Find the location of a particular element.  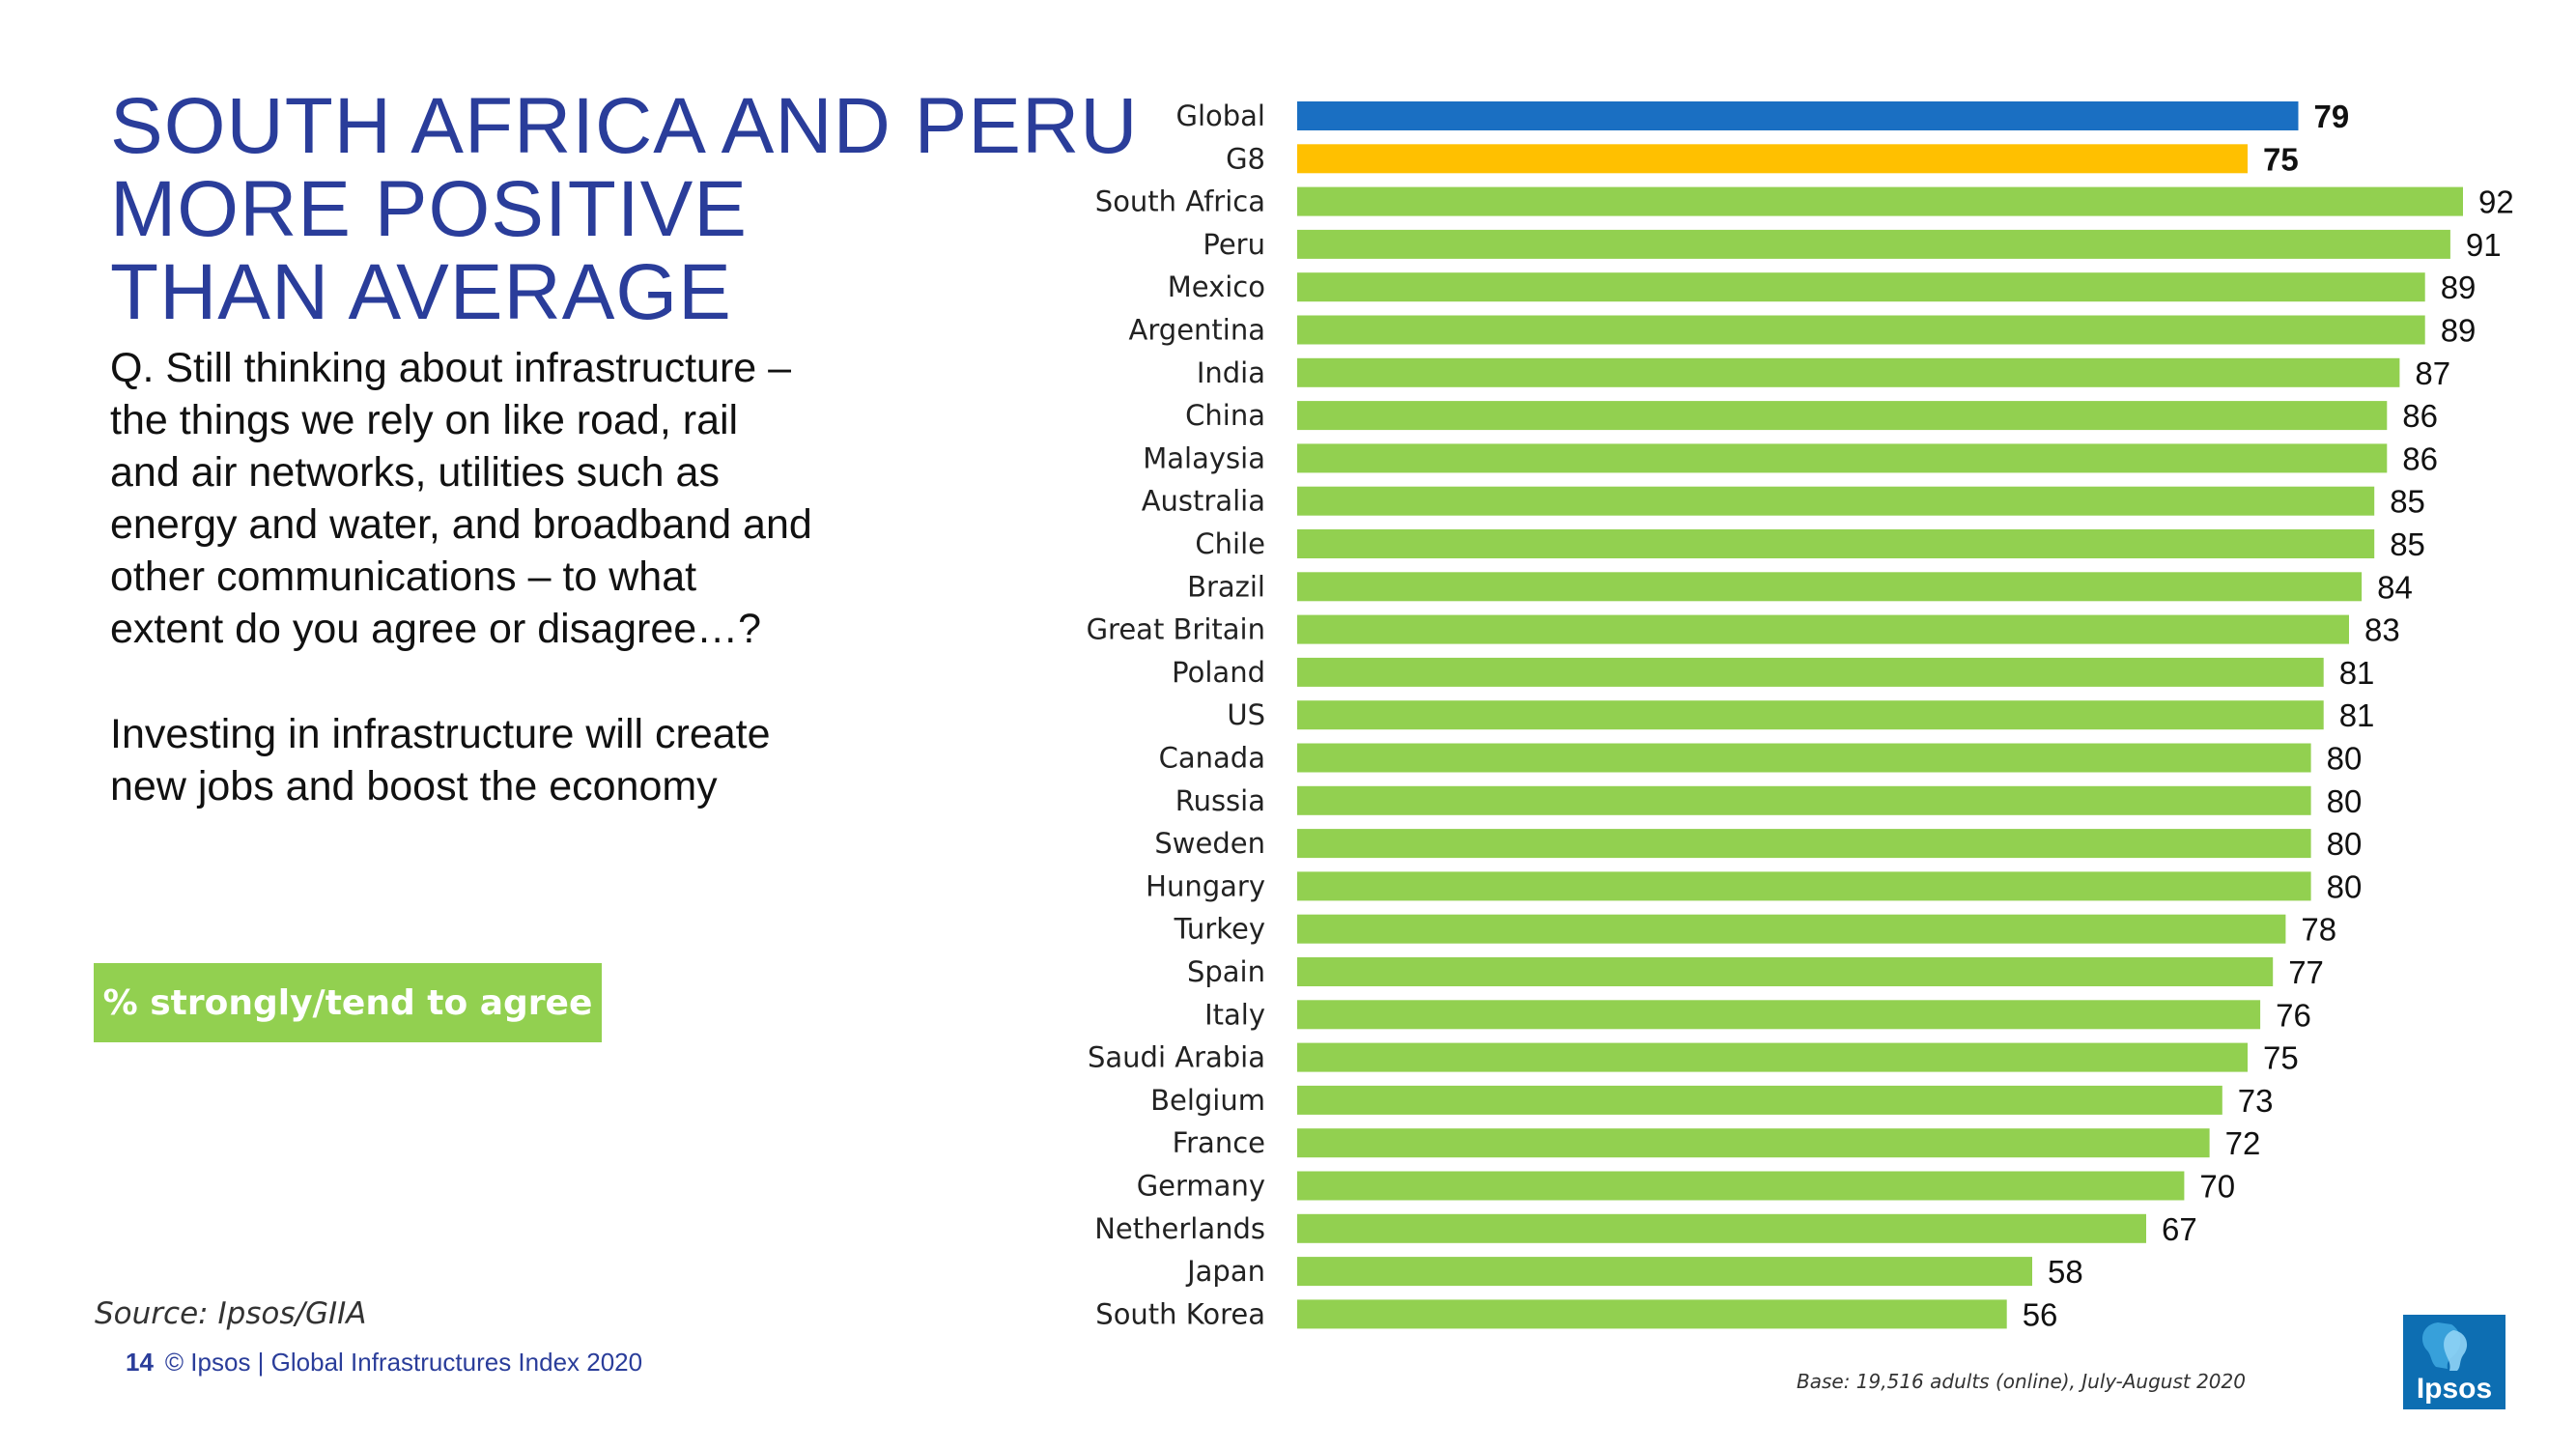

bar-hungary is located at coordinates (1804, 886).